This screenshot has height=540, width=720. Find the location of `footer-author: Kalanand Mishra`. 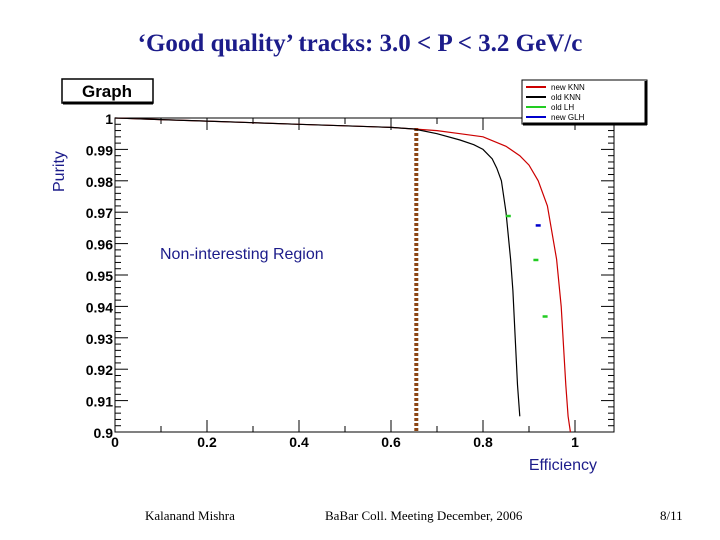

footer-author: Kalanand Mishra is located at coordinates (190, 515).